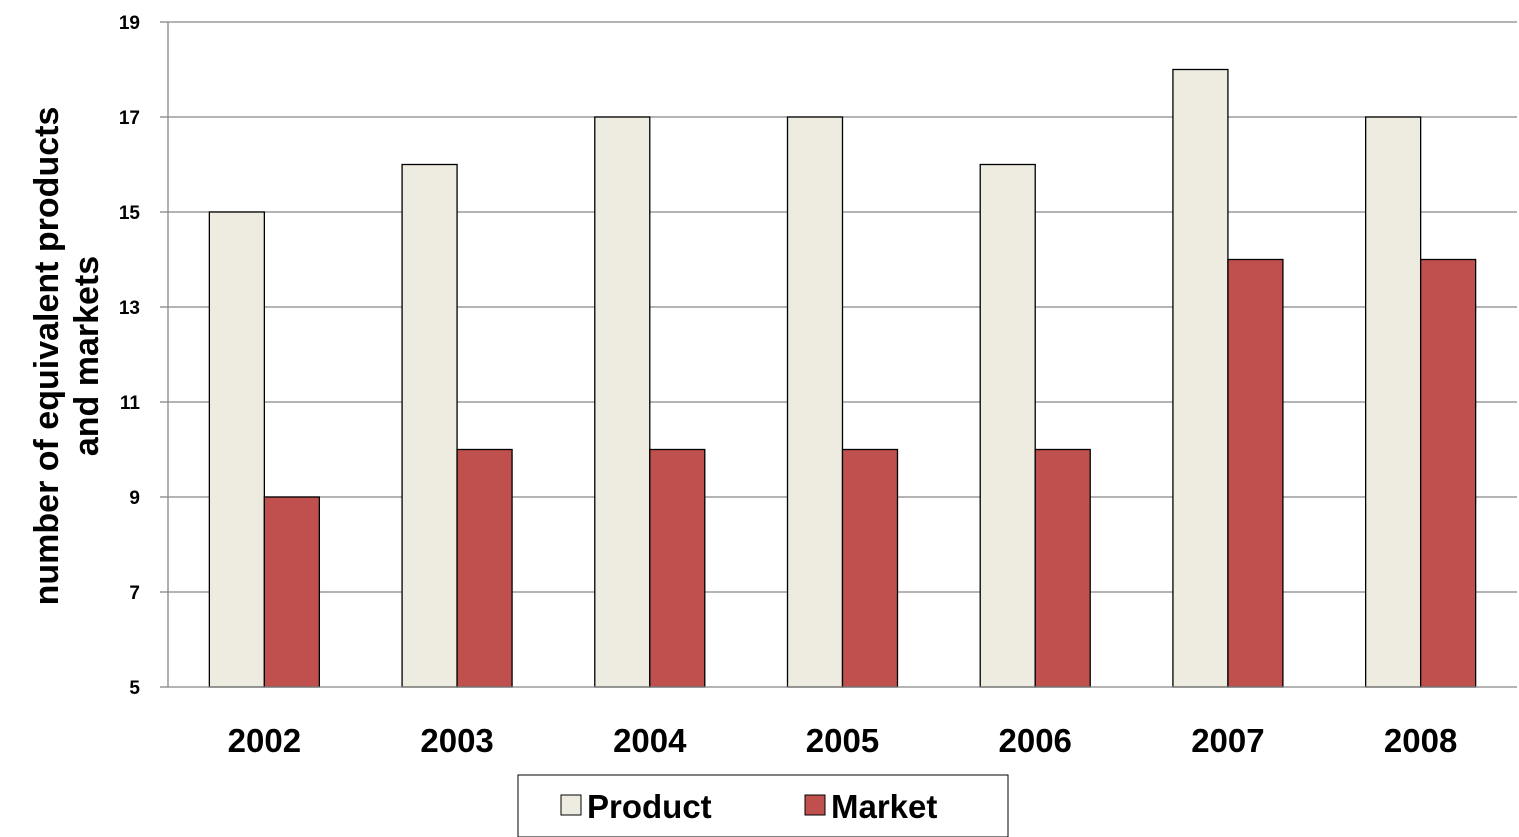 This screenshot has height=837, width=1519. What do you see at coordinates (1062, 568) in the screenshot?
I see `bar-market-2006` at bounding box center [1062, 568].